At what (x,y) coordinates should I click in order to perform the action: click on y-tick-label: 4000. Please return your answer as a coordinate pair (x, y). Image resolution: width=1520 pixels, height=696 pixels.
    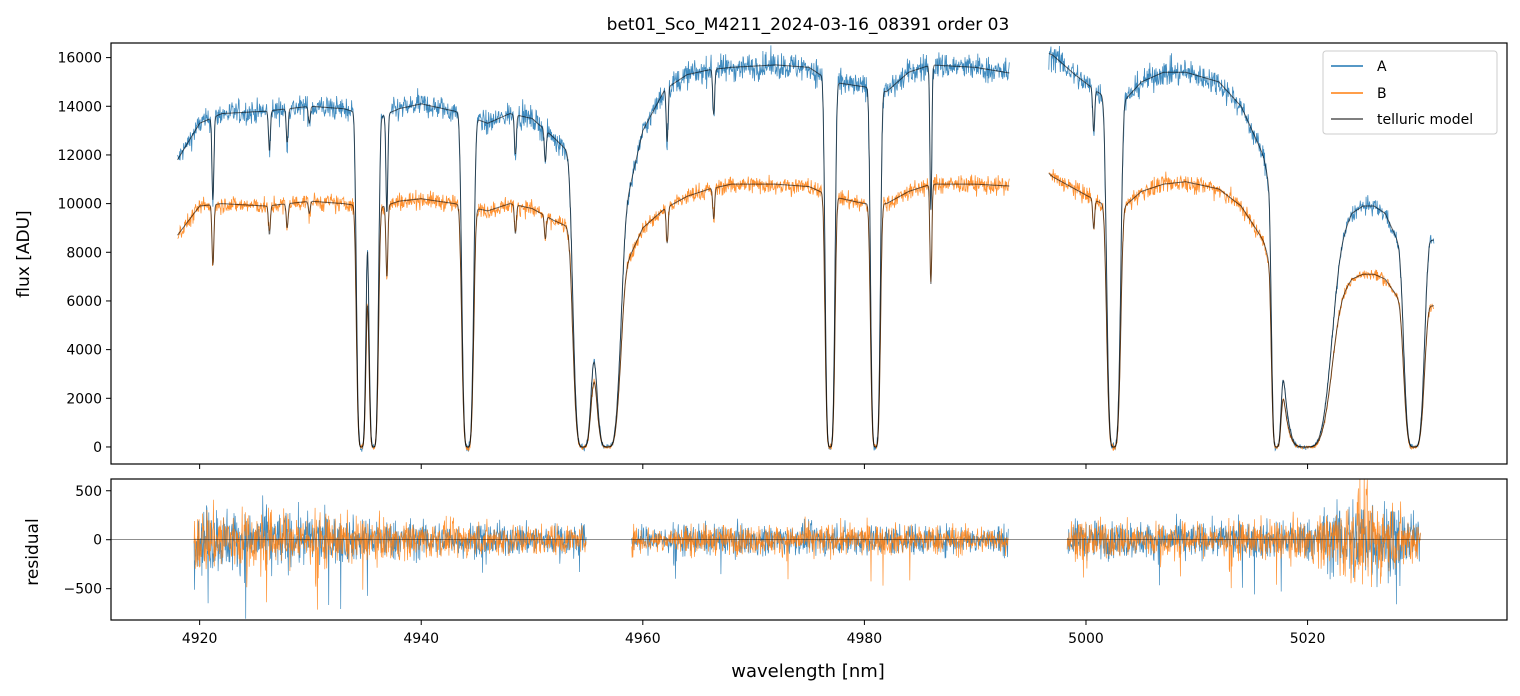
    Looking at the image, I should click on (84, 351).